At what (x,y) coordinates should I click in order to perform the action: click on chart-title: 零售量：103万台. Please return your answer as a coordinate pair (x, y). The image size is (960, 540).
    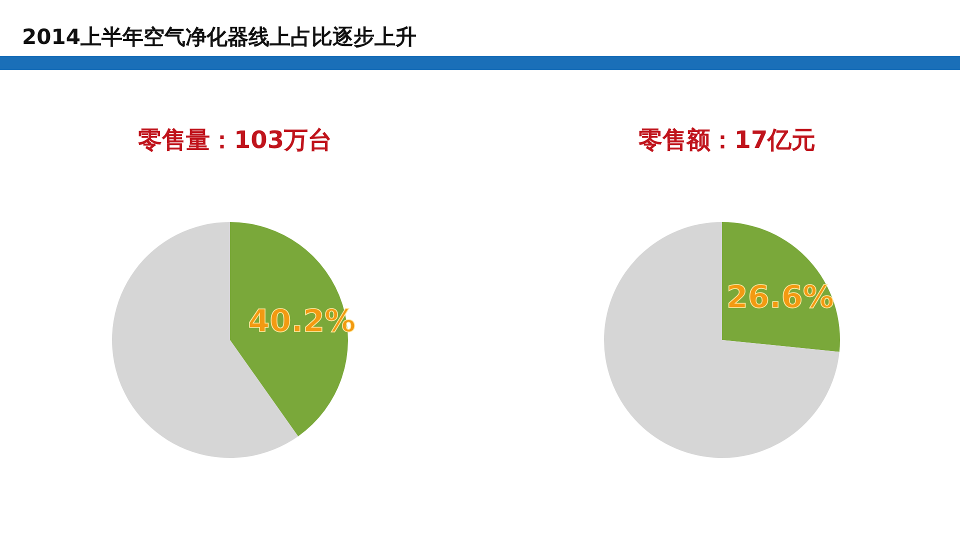
    Looking at the image, I should click on (235, 140).